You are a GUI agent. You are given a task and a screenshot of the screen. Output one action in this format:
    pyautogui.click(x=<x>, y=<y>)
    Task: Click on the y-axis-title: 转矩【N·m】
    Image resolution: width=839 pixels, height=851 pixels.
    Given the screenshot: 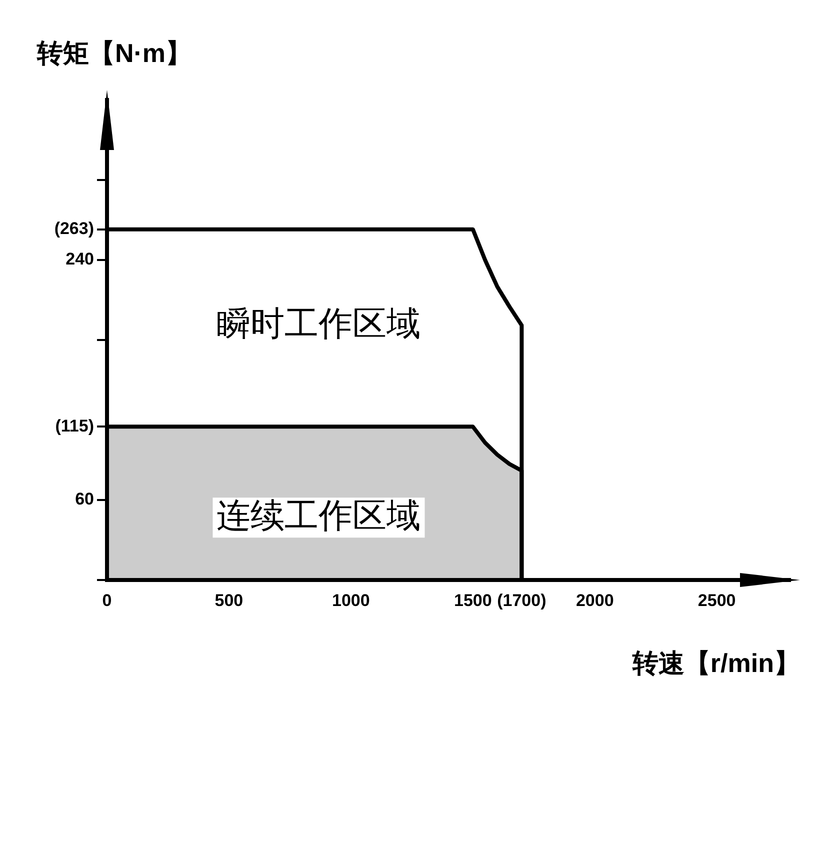 What is the action you would take?
    pyautogui.click(x=114, y=53)
    